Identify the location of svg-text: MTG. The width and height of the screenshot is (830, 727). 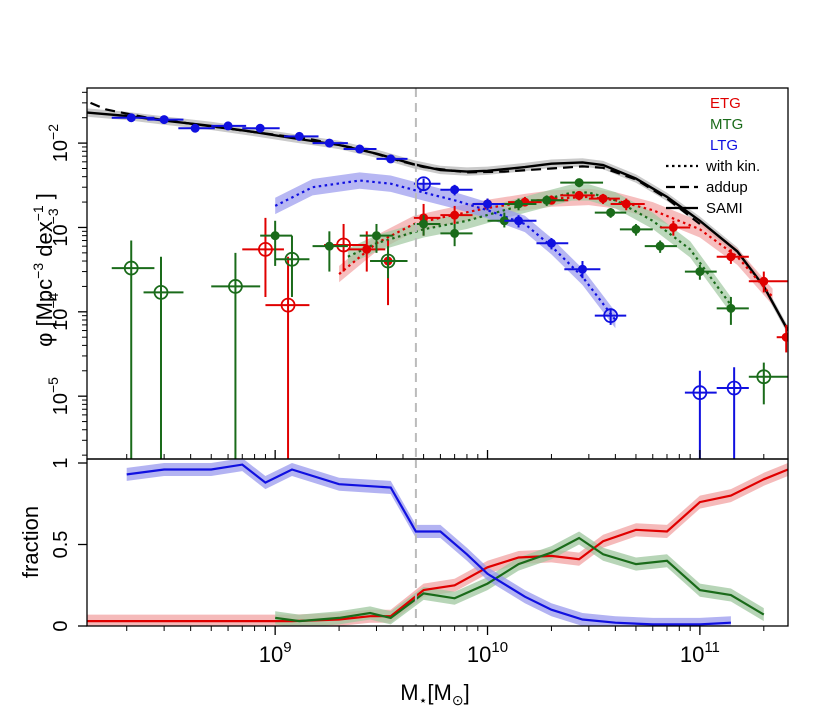
(726, 124).